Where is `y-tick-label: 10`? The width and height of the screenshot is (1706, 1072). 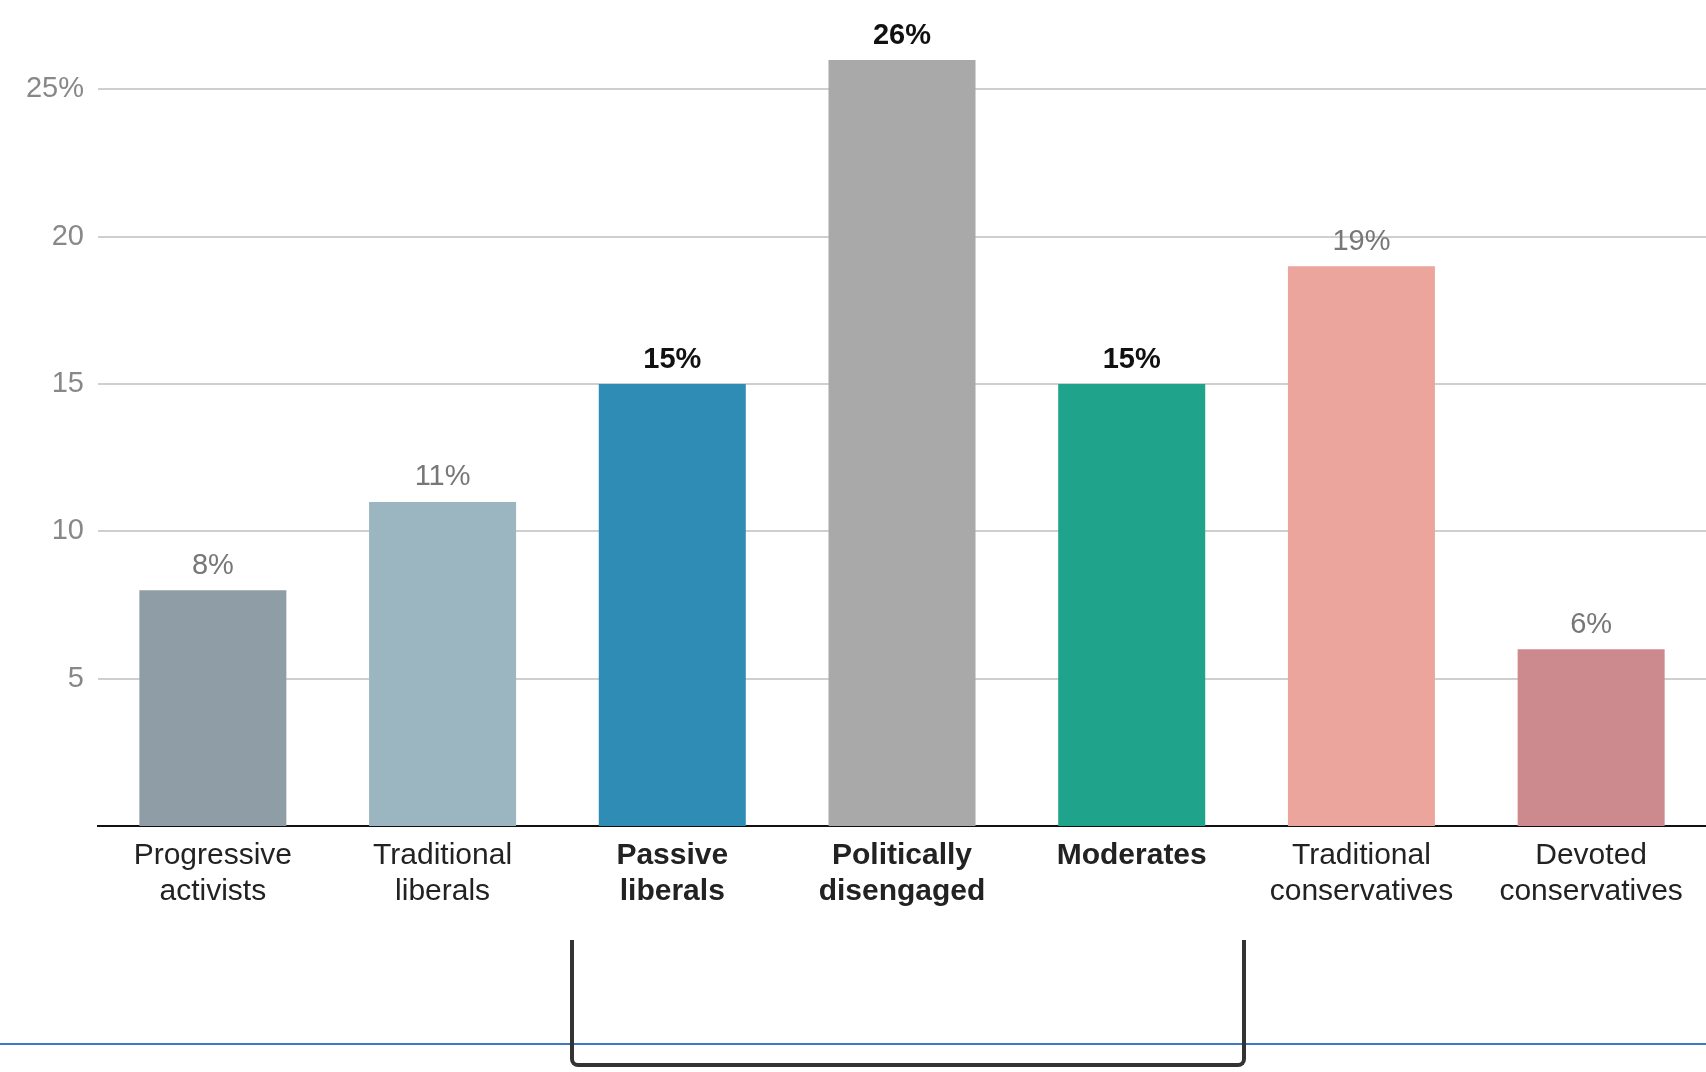 y-tick-label: 10 is located at coordinates (67, 529).